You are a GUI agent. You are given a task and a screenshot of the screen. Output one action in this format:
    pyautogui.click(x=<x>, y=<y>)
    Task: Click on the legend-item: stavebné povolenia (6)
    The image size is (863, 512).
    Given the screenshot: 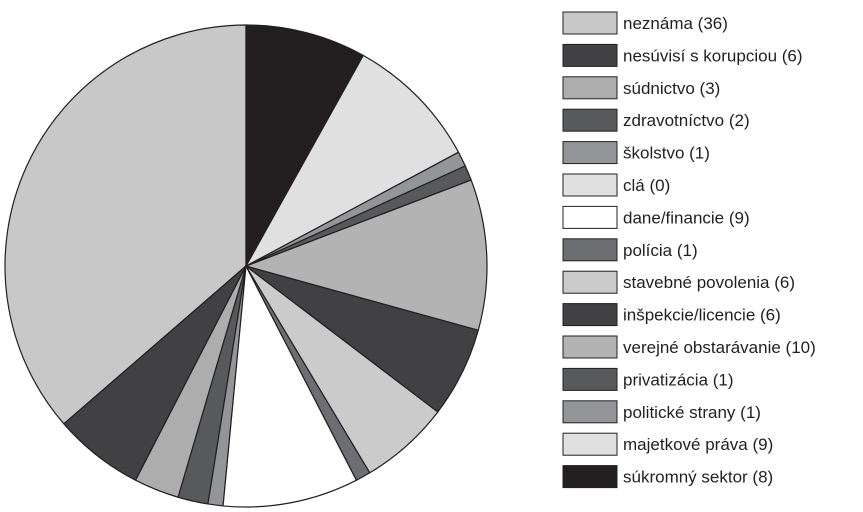 What is the action you would take?
    pyautogui.click(x=678, y=282)
    